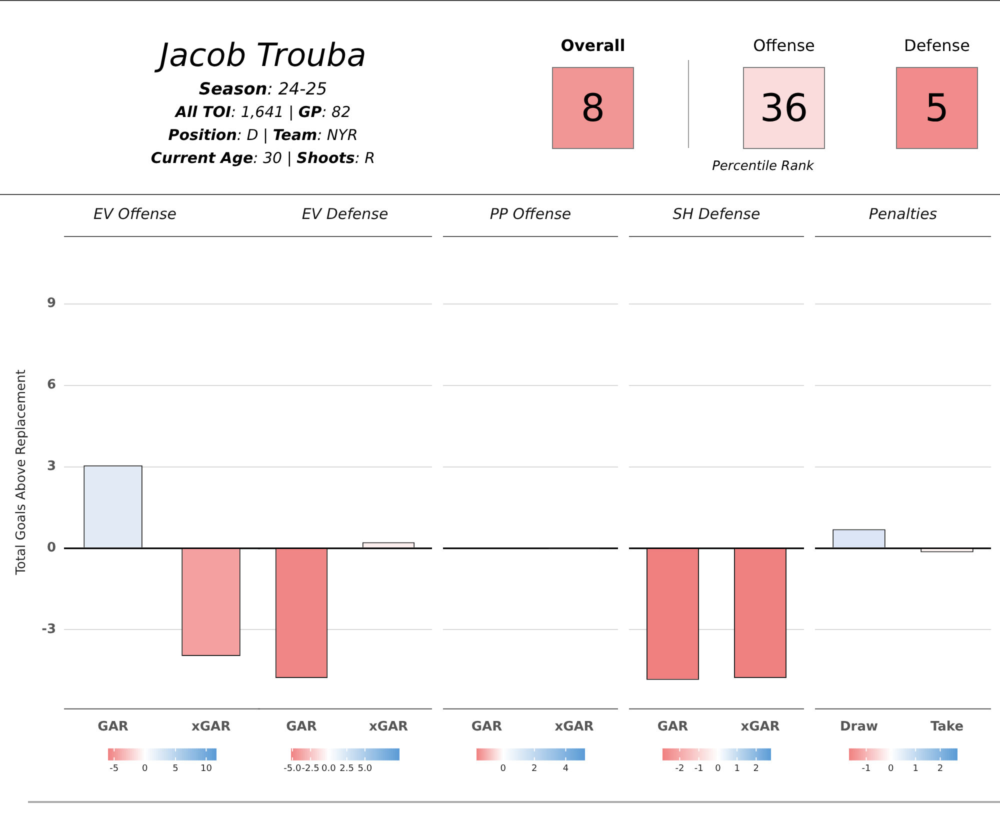 The width and height of the screenshot is (1000, 823). I want to click on y-tick-label: 6, so click(51, 385).